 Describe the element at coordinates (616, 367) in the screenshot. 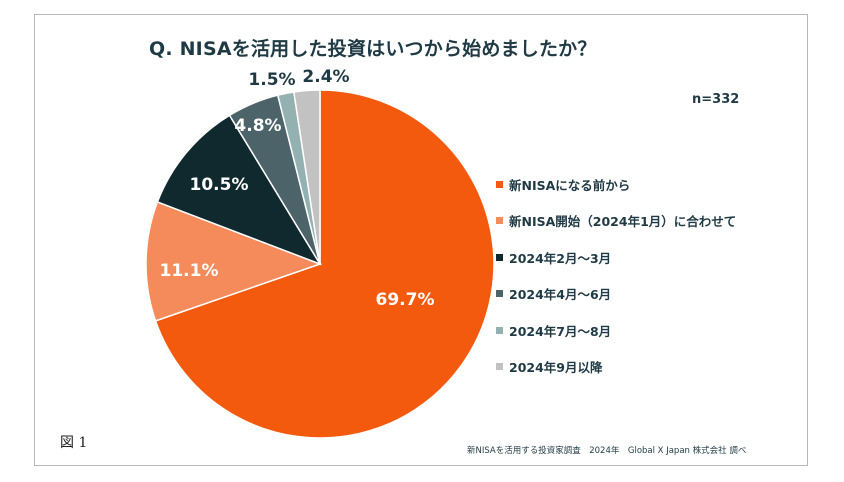

I see `legend-item-6: 2024年9月以降` at that location.